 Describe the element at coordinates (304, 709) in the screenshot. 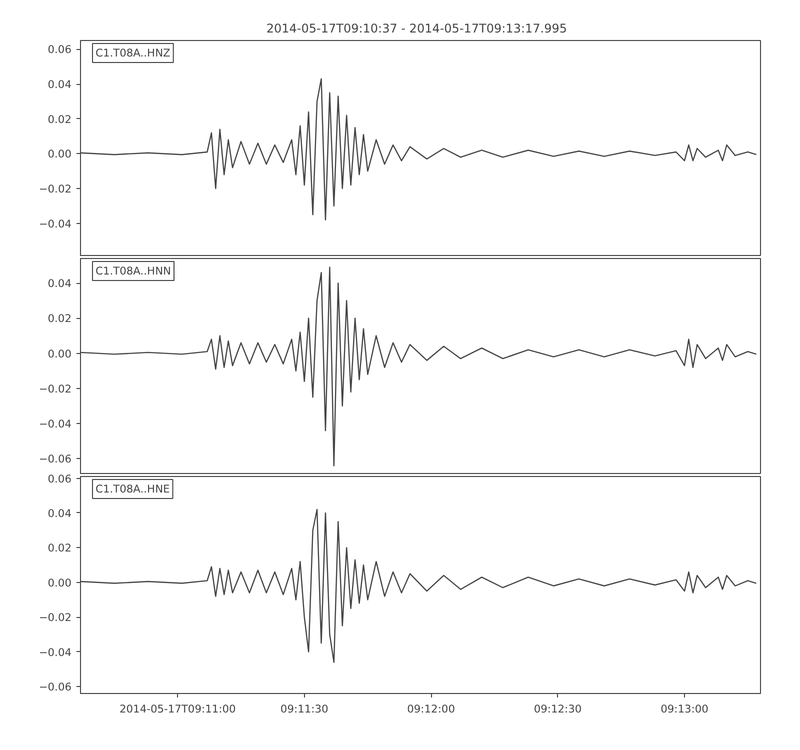

I see `x-tick-label: 09:11:30` at that location.